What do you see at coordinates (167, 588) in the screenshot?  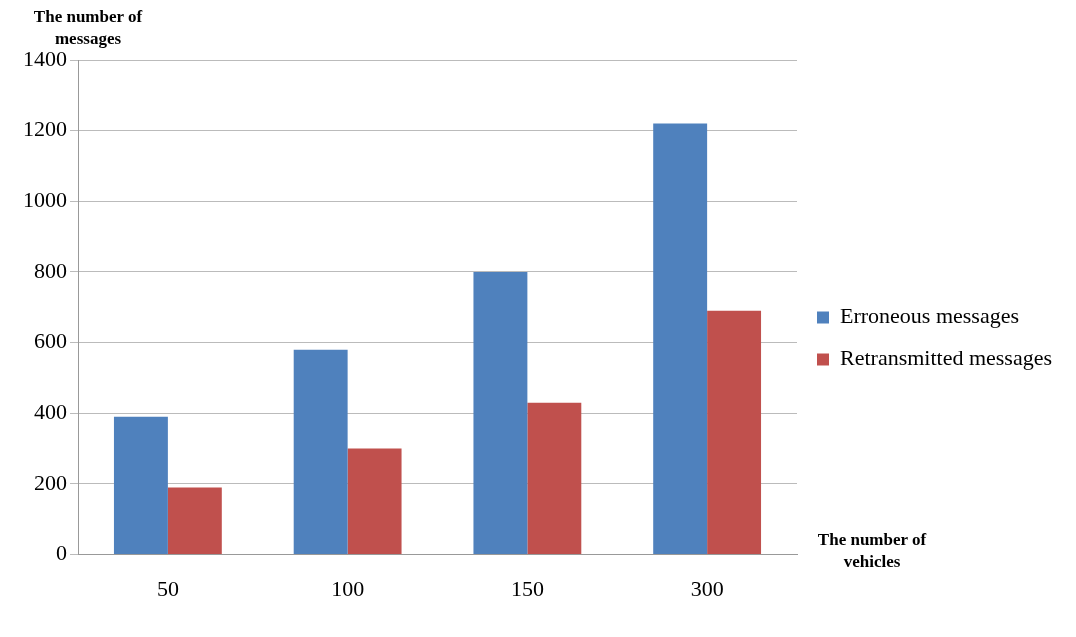 I see `x-tick-label: 50` at bounding box center [167, 588].